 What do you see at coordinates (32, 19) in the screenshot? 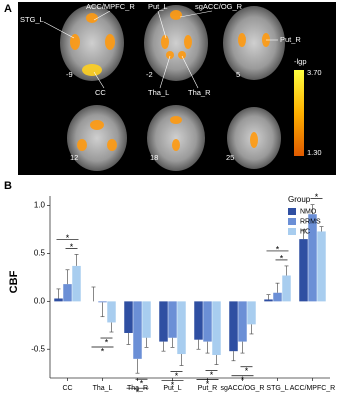
I see `region-label: STG_L` at bounding box center [32, 19].